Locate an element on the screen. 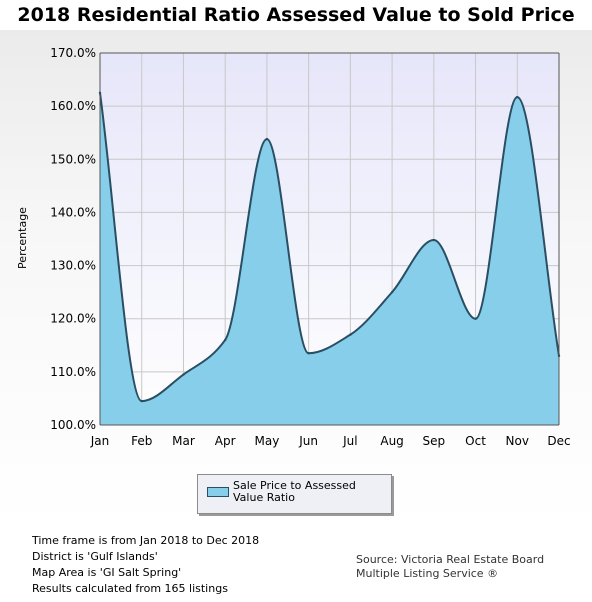  x-tick-label: Jan is located at coordinates (100, 441).